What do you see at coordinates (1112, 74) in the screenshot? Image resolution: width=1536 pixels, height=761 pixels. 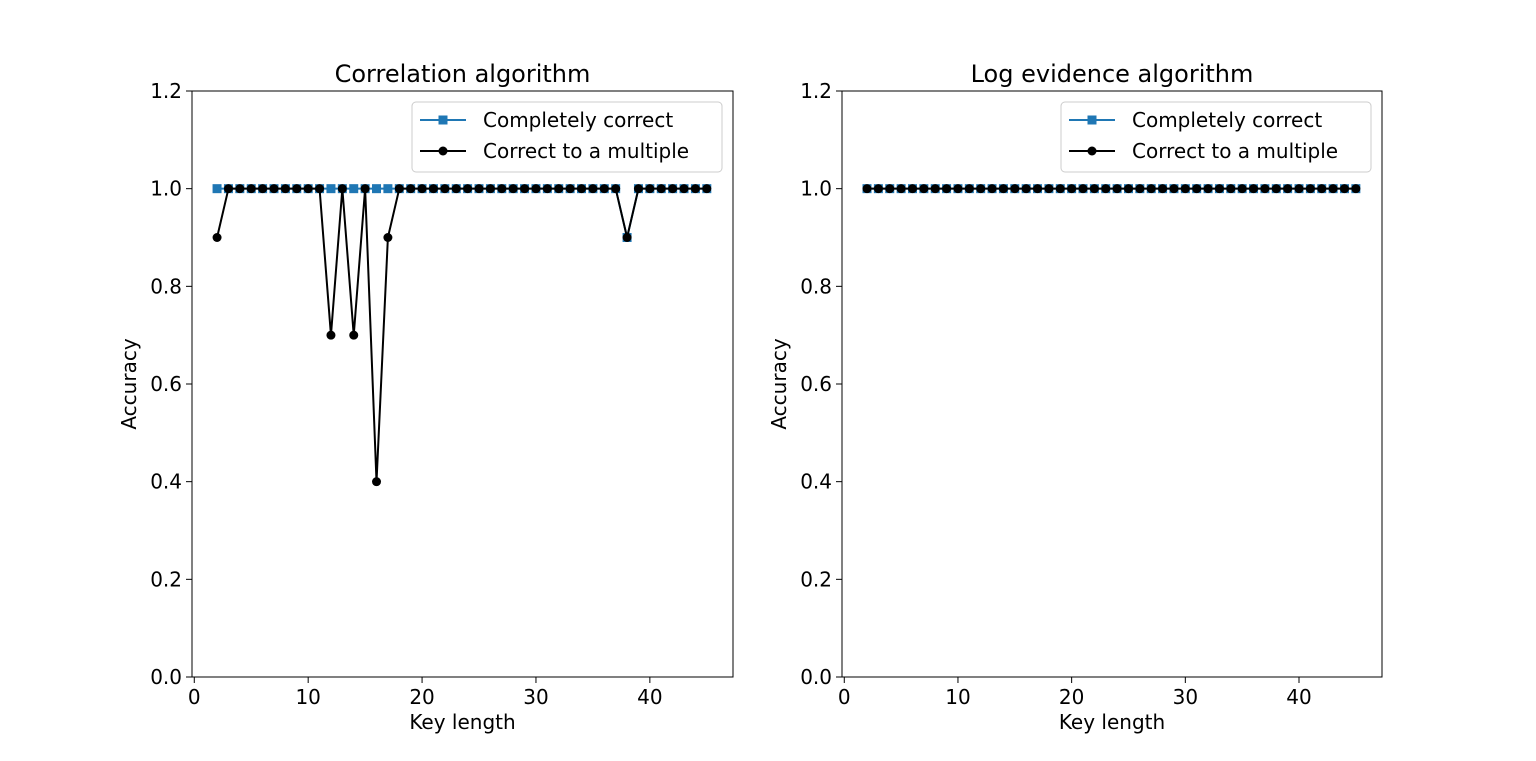 I see `chart-title: Log evidence algorithm` at bounding box center [1112, 74].